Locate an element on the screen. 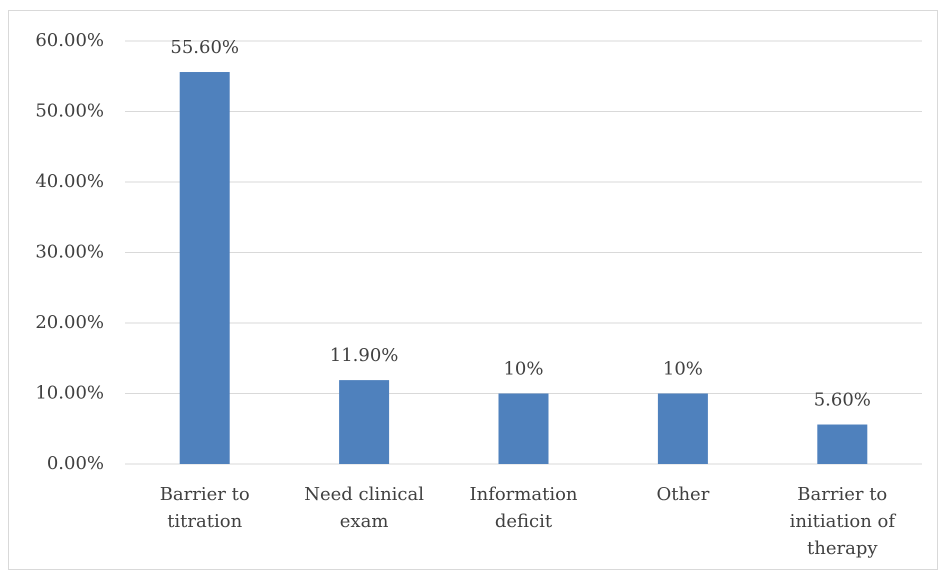 This screenshot has width=942, height=572. value-label: 55.60% is located at coordinates (204, 47).